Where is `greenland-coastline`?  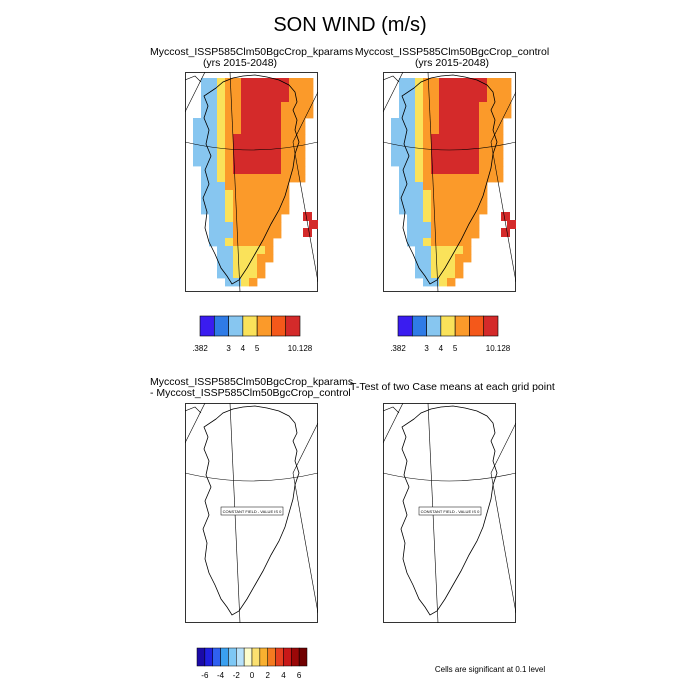
greenland-coastline is located at coordinates (449, 179).